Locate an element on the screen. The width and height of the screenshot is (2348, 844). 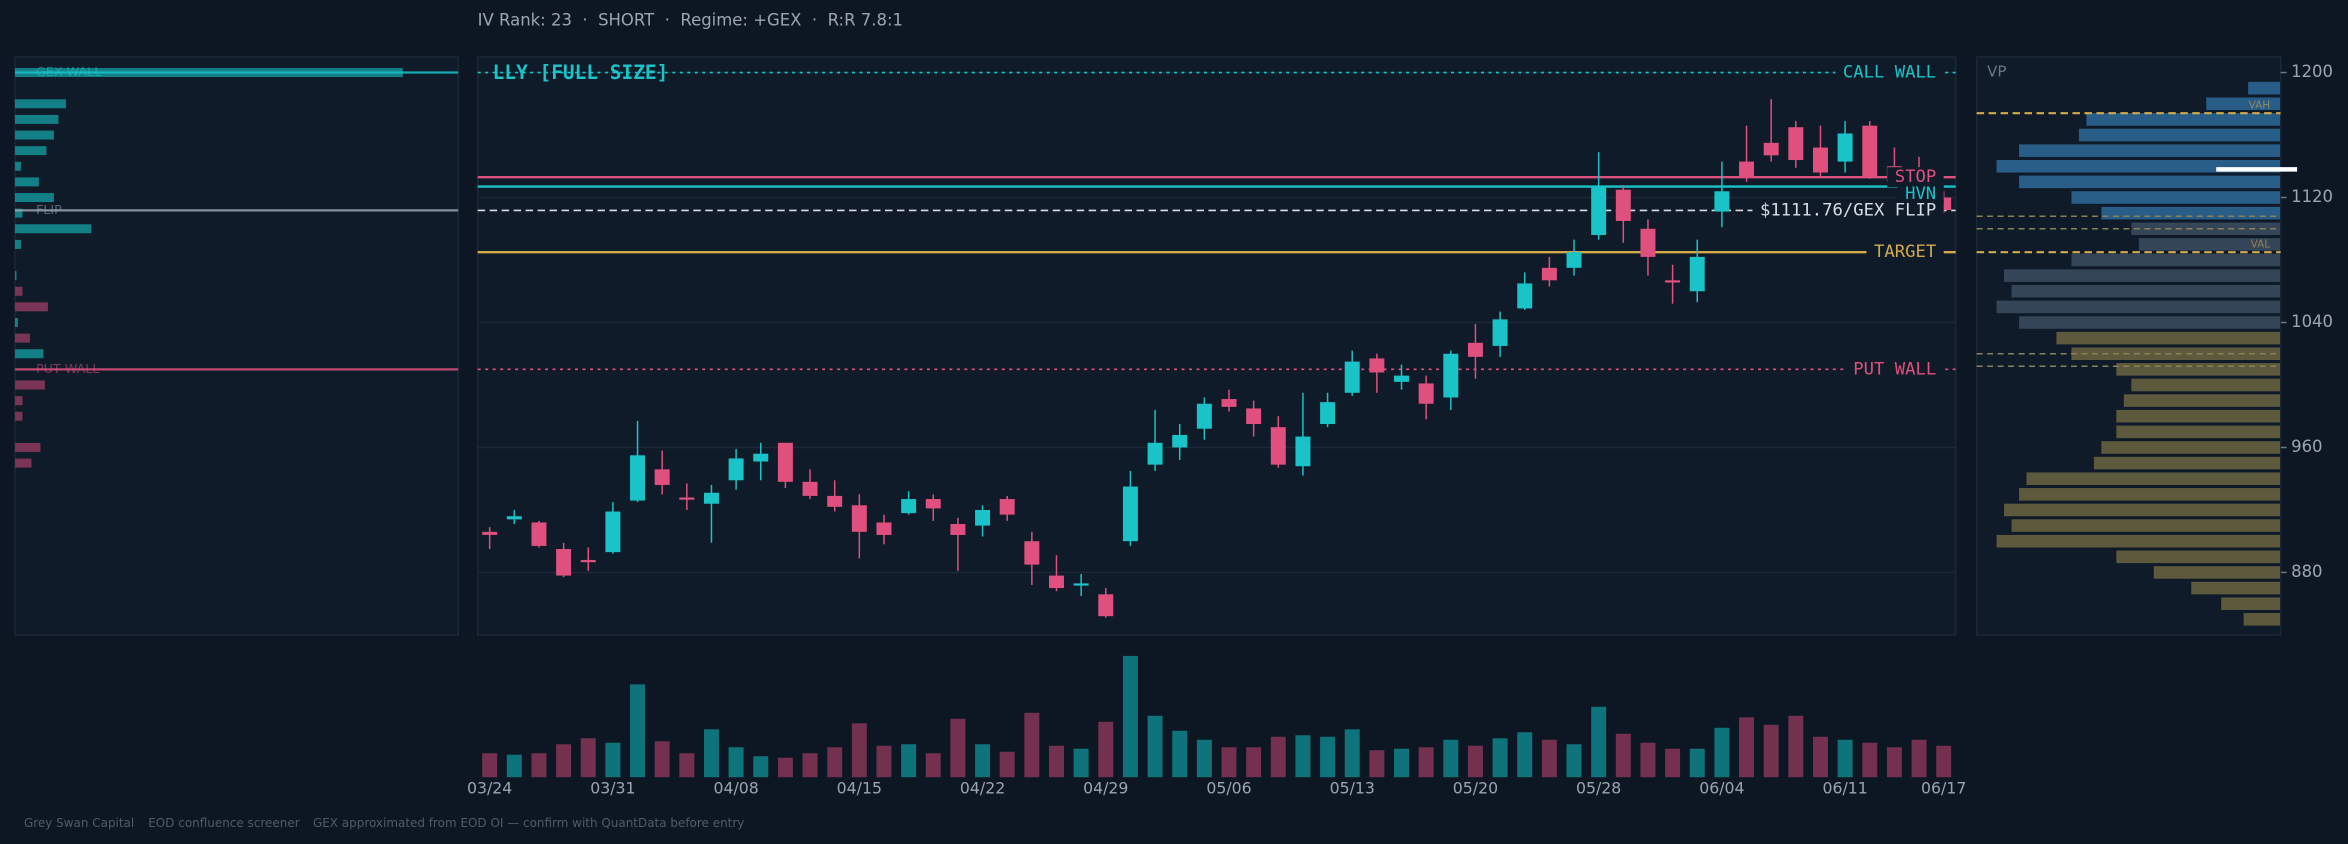
x-tick-label: 05/13 is located at coordinates (1352, 788).